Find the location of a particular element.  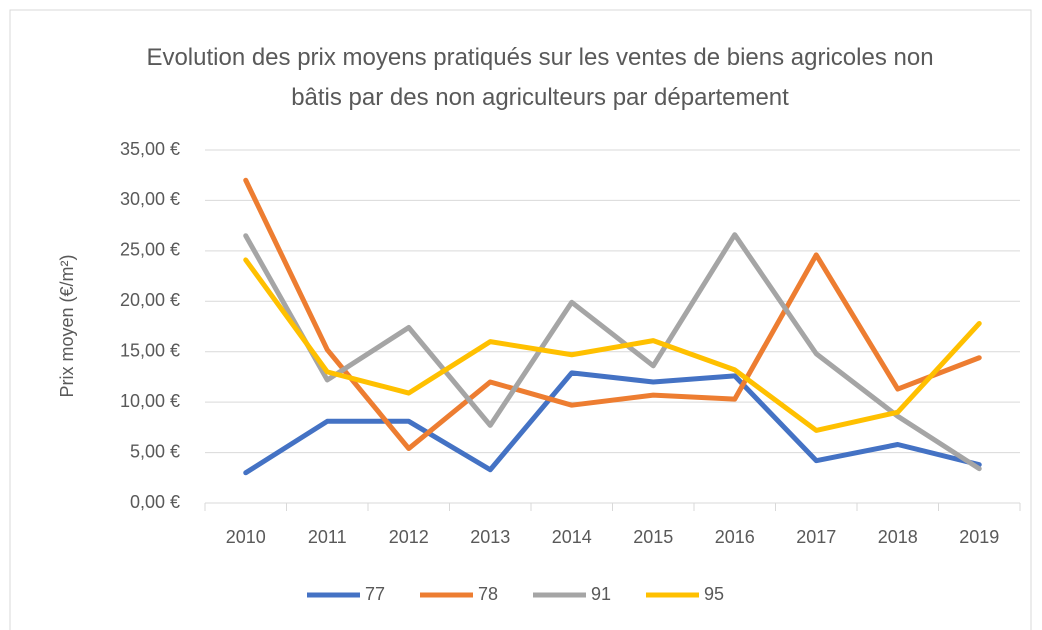

y-tick-label: 15,00 € is located at coordinates (150, 350).